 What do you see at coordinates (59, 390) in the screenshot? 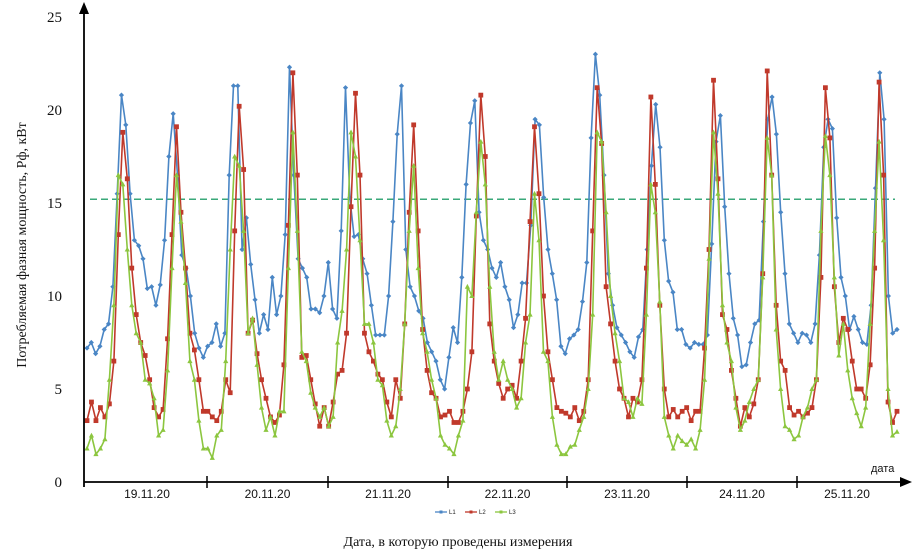
I see `y-tick-label: 5` at bounding box center [59, 390].